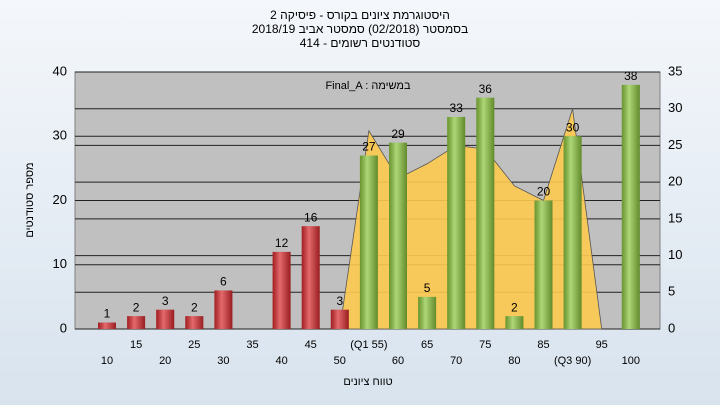  I want to click on value-label: 16, so click(311, 217).